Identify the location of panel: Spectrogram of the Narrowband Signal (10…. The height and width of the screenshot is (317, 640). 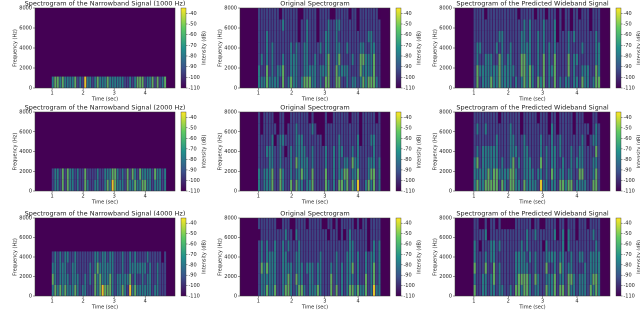
(110, 51).